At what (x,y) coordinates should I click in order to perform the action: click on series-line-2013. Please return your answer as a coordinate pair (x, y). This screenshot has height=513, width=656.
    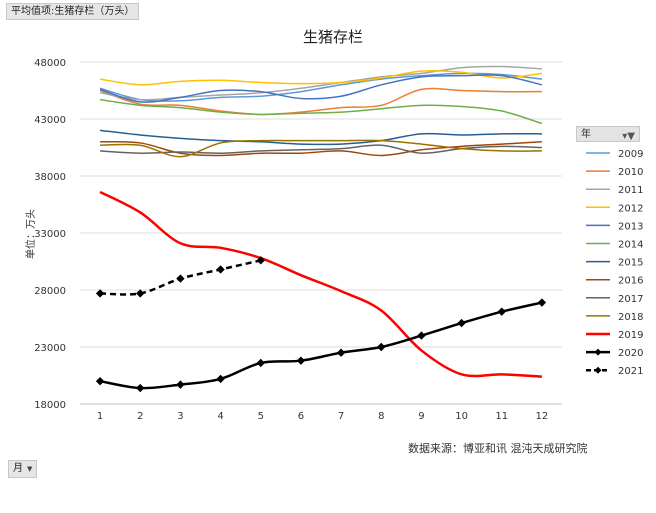
    Looking at the image, I should click on (321, 88).